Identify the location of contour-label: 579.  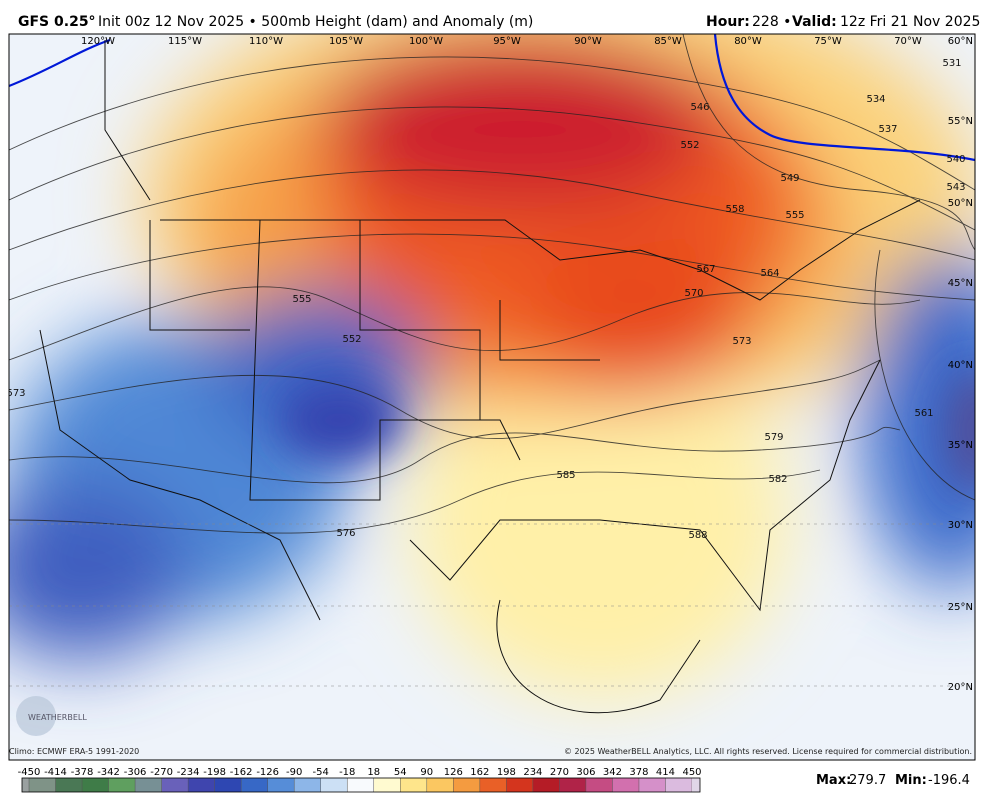
(773, 437).